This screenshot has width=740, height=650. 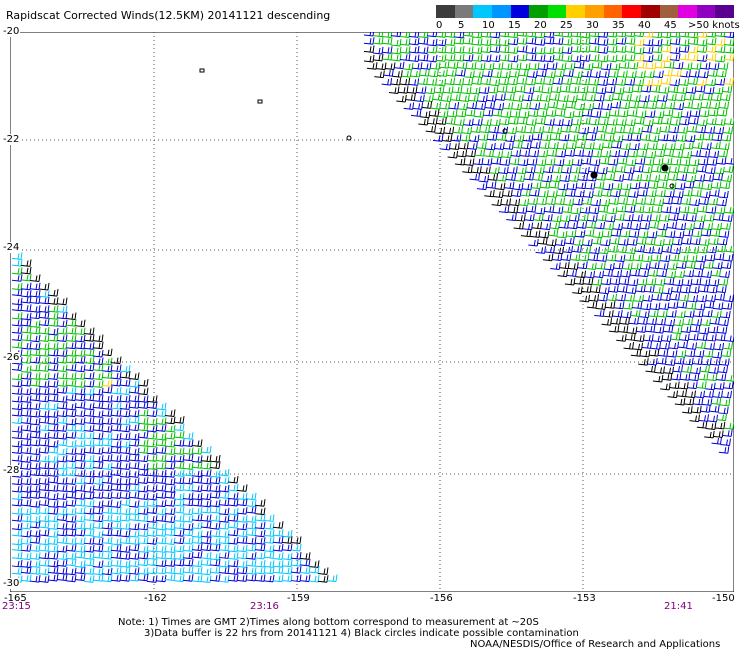 What do you see at coordinates (678, 606) in the screenshot?
I see `time-label-right: 21:41` at bounding box center [678, 606].